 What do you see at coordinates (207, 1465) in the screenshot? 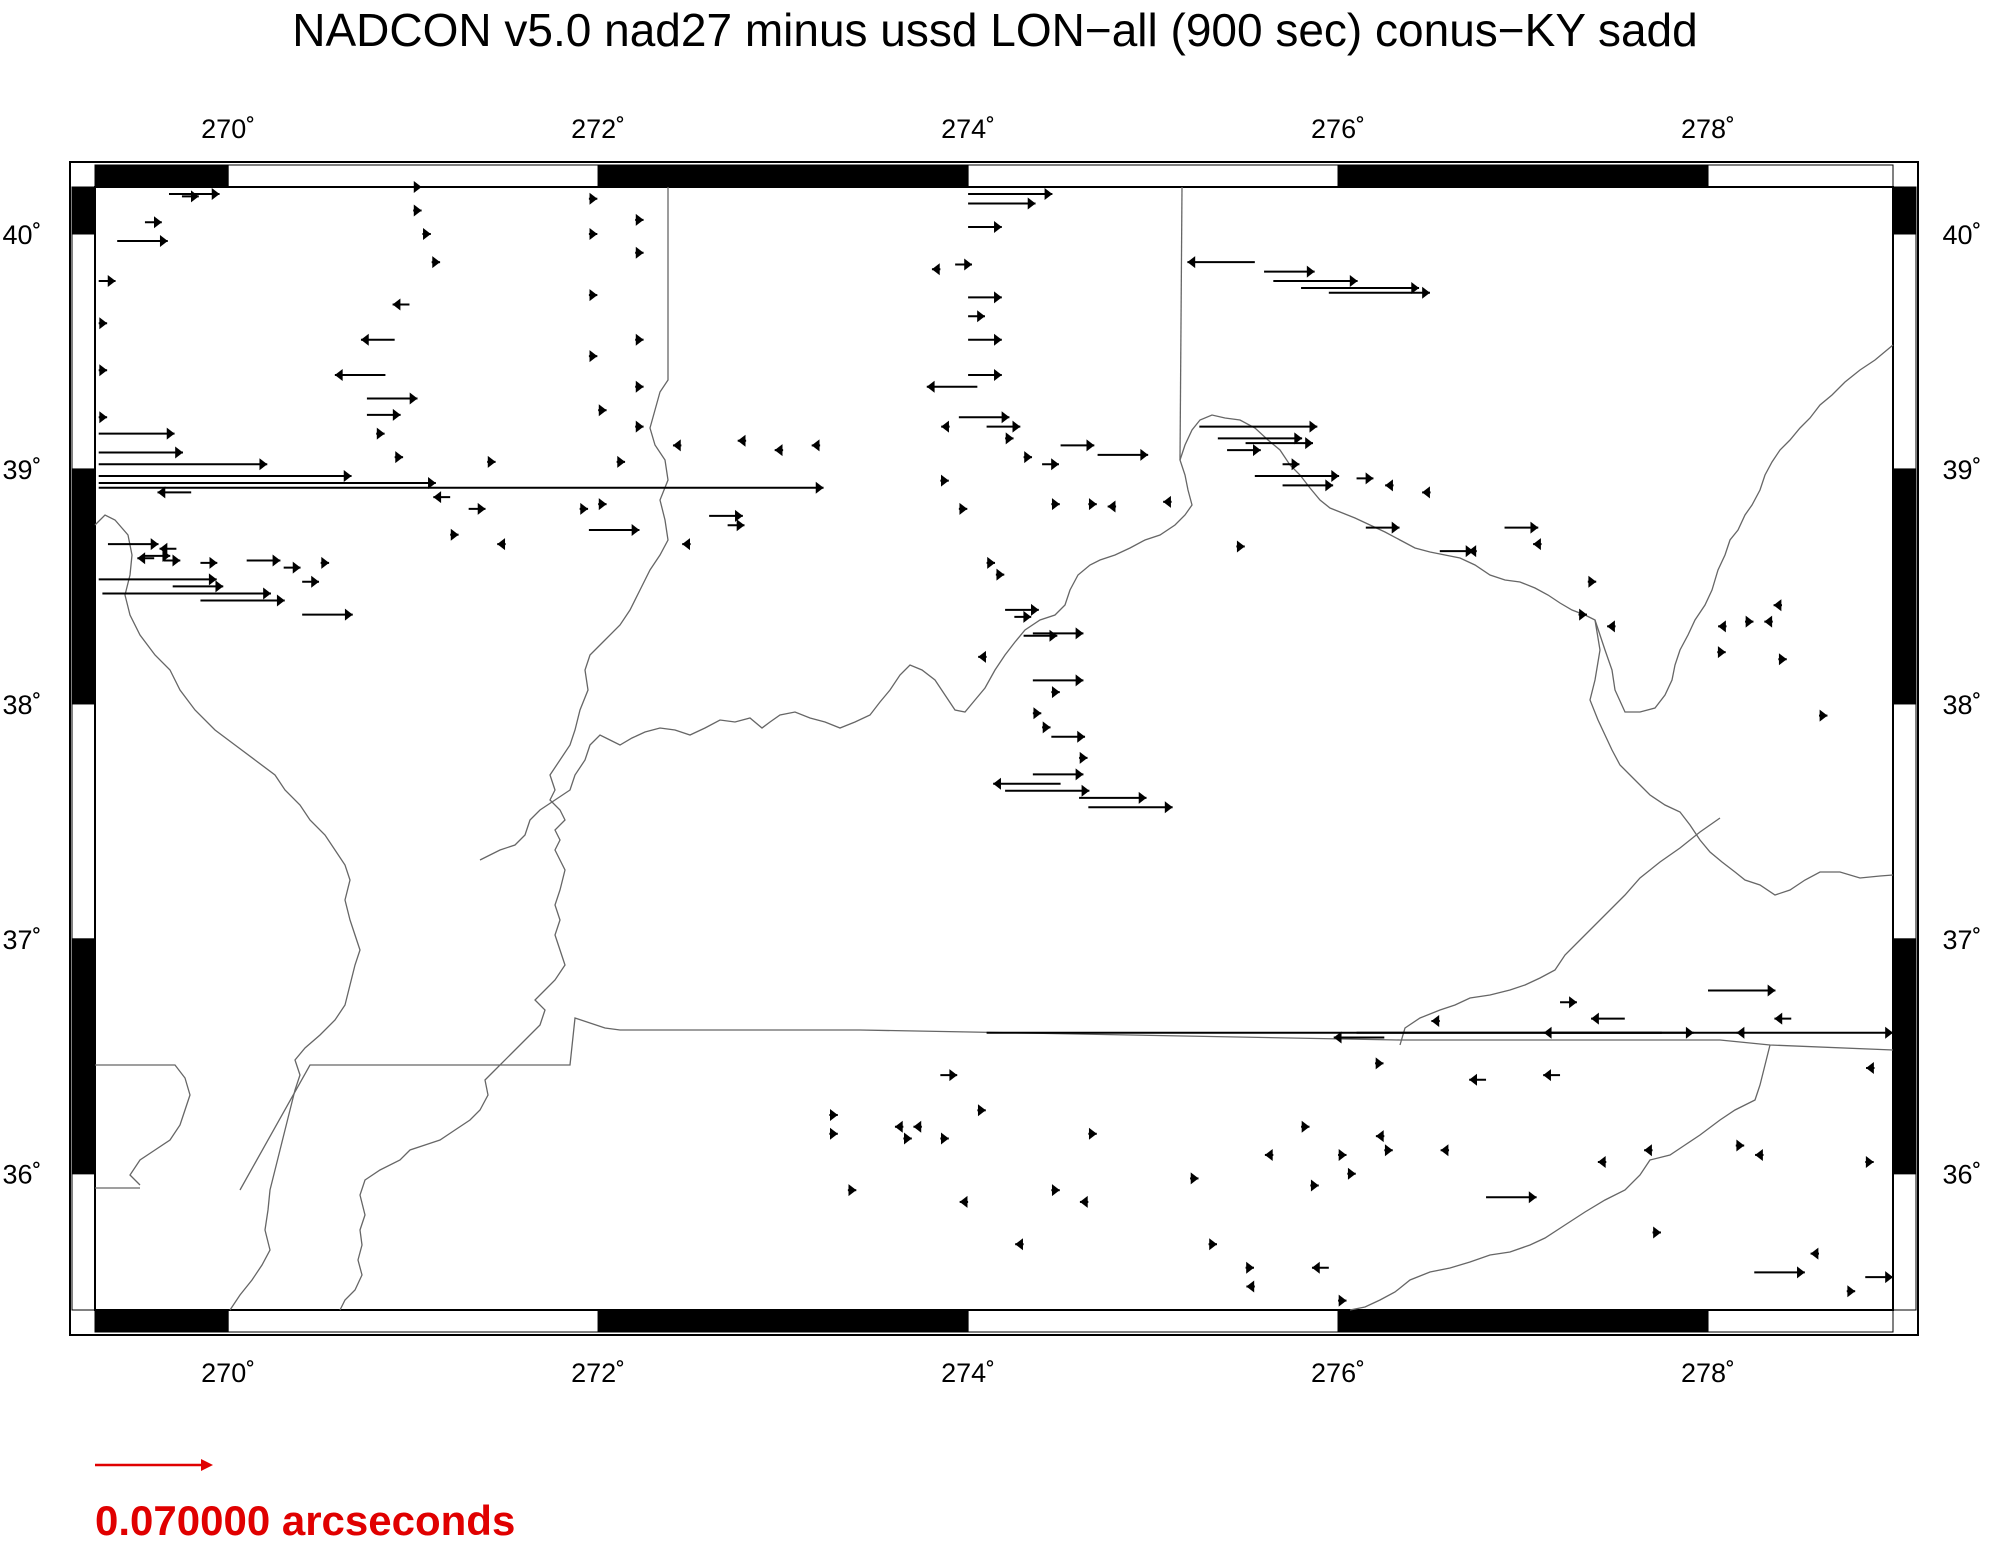
I see `scale-arrow-head` at bounding box center [207, 1465].